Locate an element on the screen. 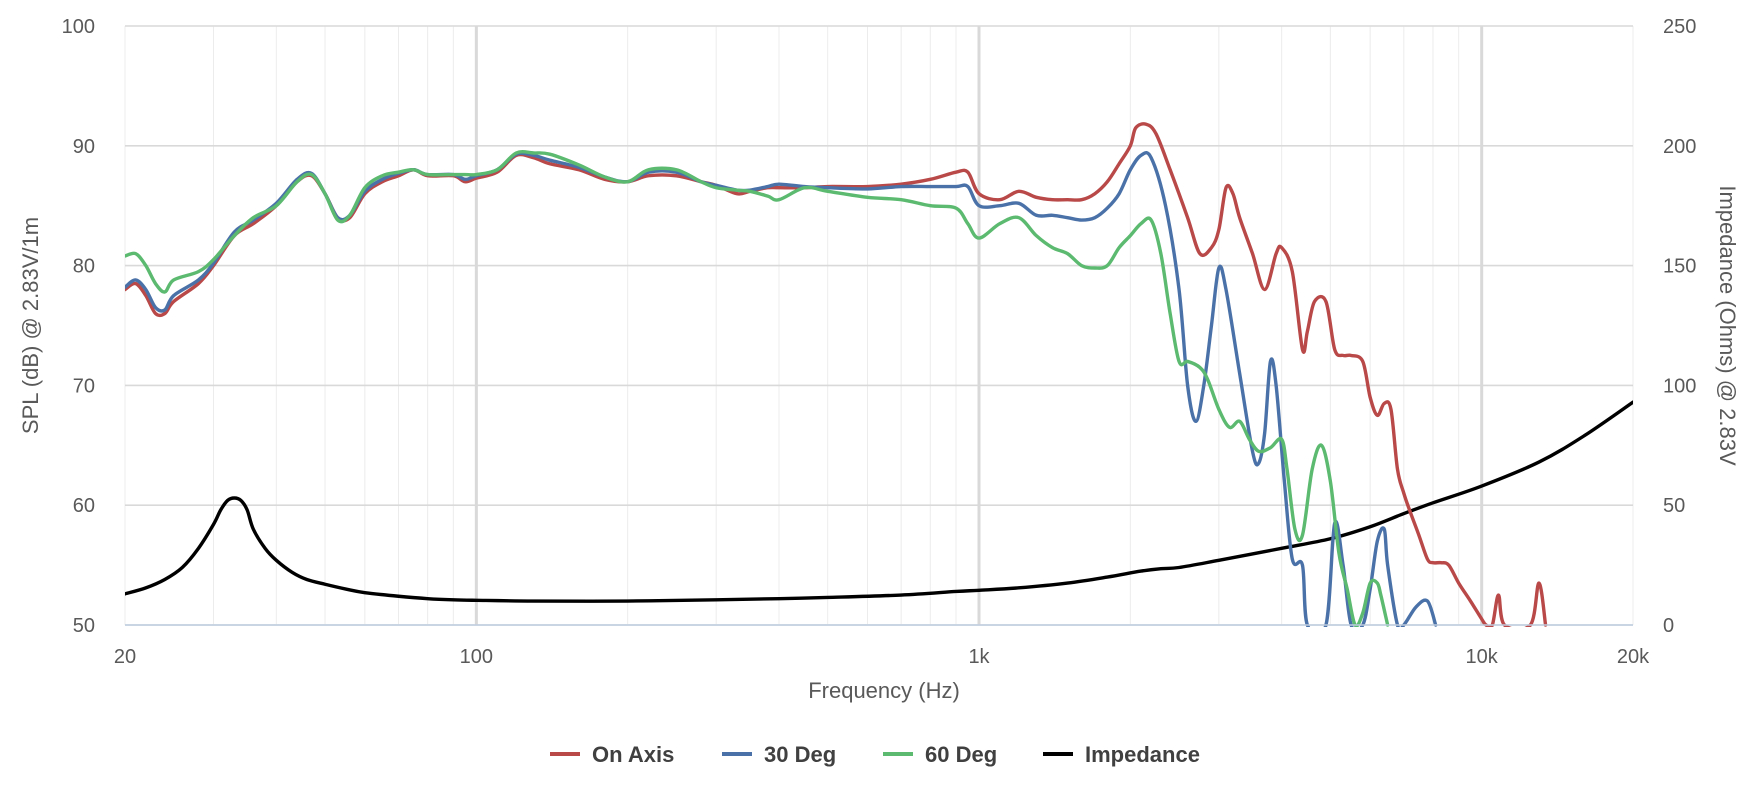 The image size is (1758, 787). x-tick-label: 10k is located at coordinates (1482, 657).